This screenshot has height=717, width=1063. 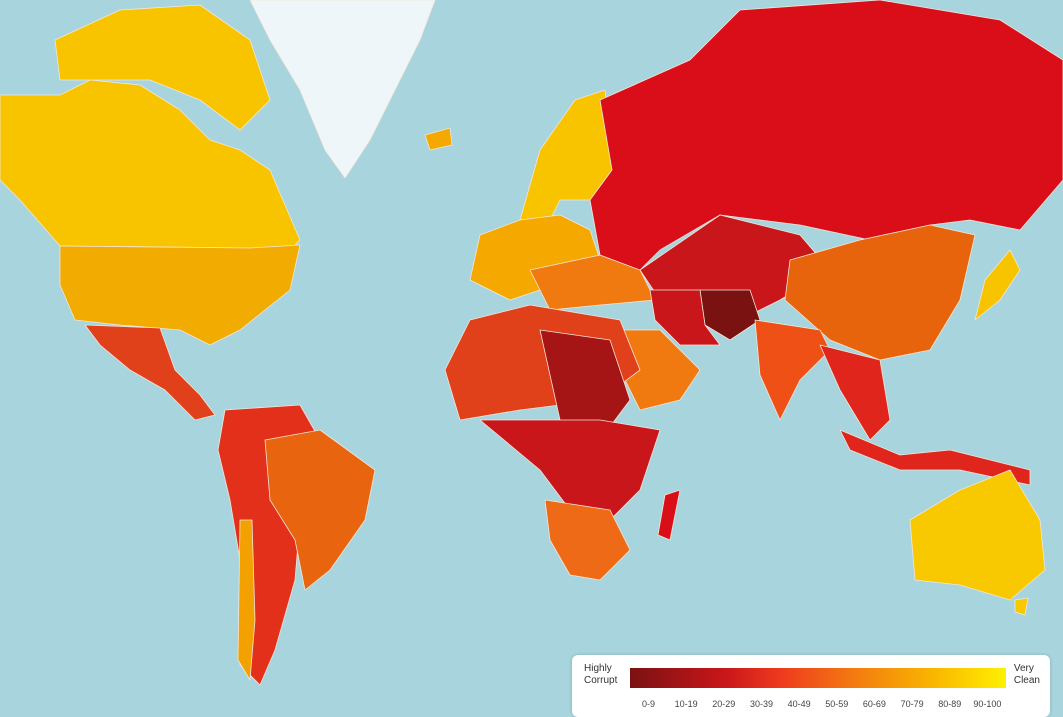 I want to click on legend-range: 80-89, so click(x=950, y=704).